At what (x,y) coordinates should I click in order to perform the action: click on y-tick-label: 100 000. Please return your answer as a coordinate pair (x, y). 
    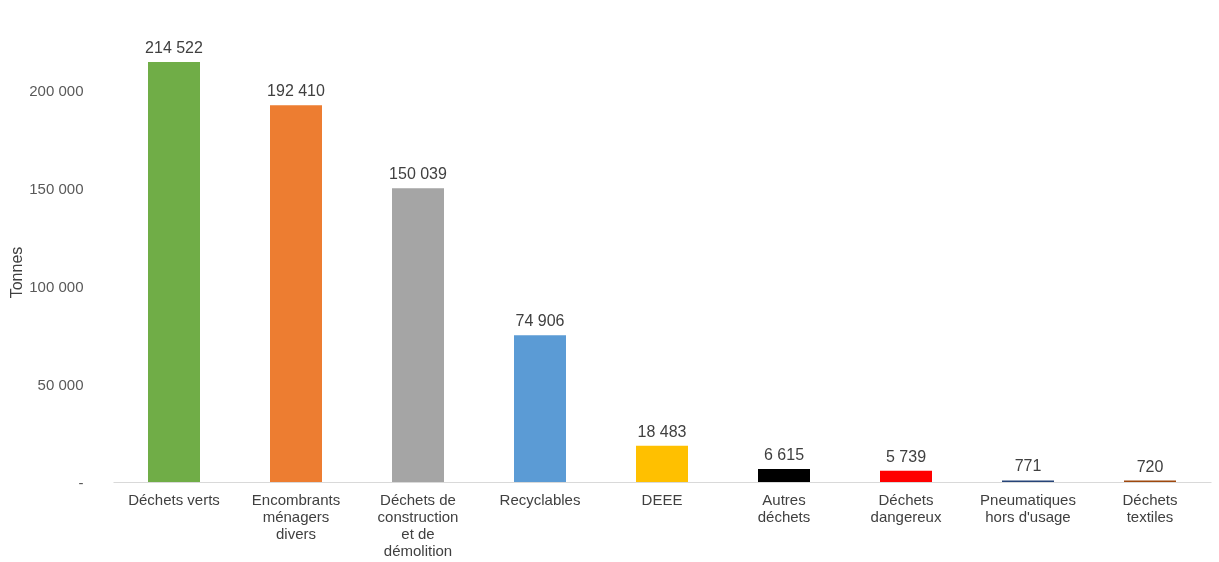
    Looking at the image, I should click on (56, 286).